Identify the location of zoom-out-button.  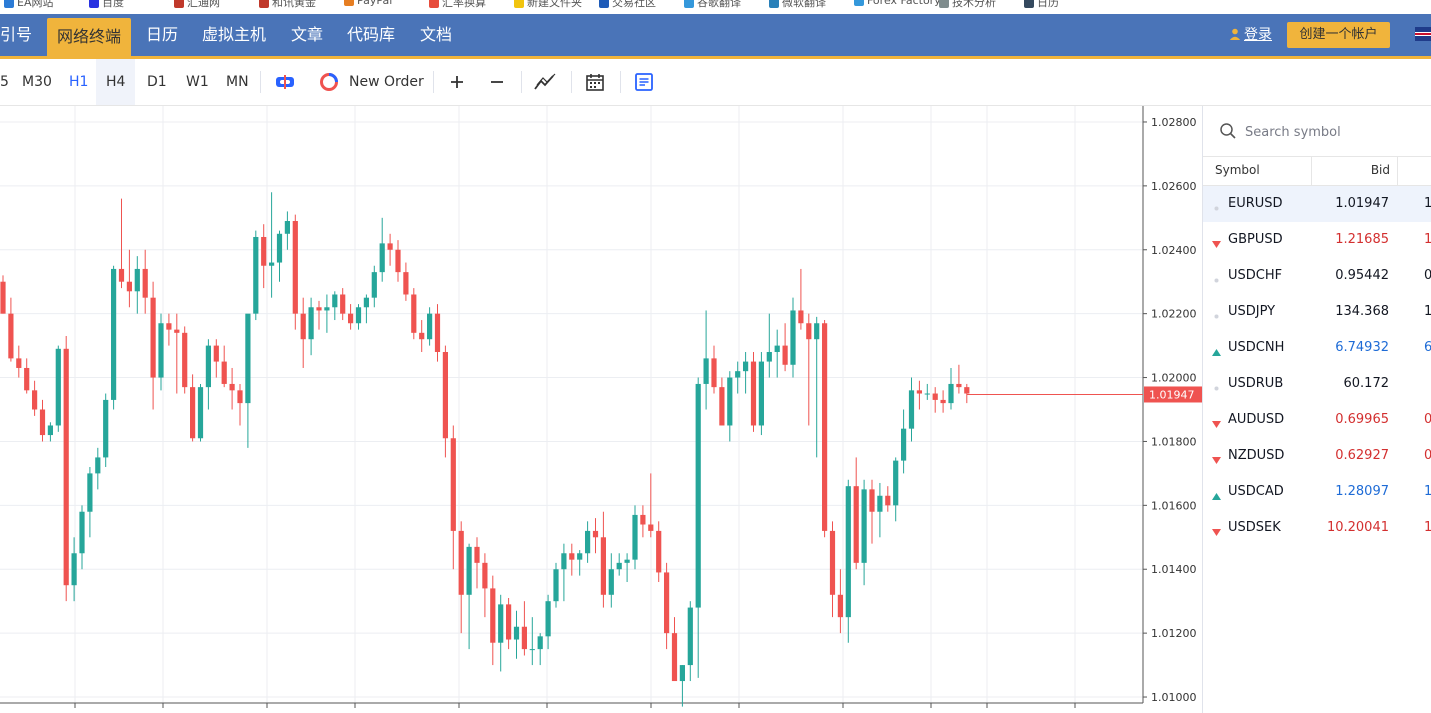
(497, 82).